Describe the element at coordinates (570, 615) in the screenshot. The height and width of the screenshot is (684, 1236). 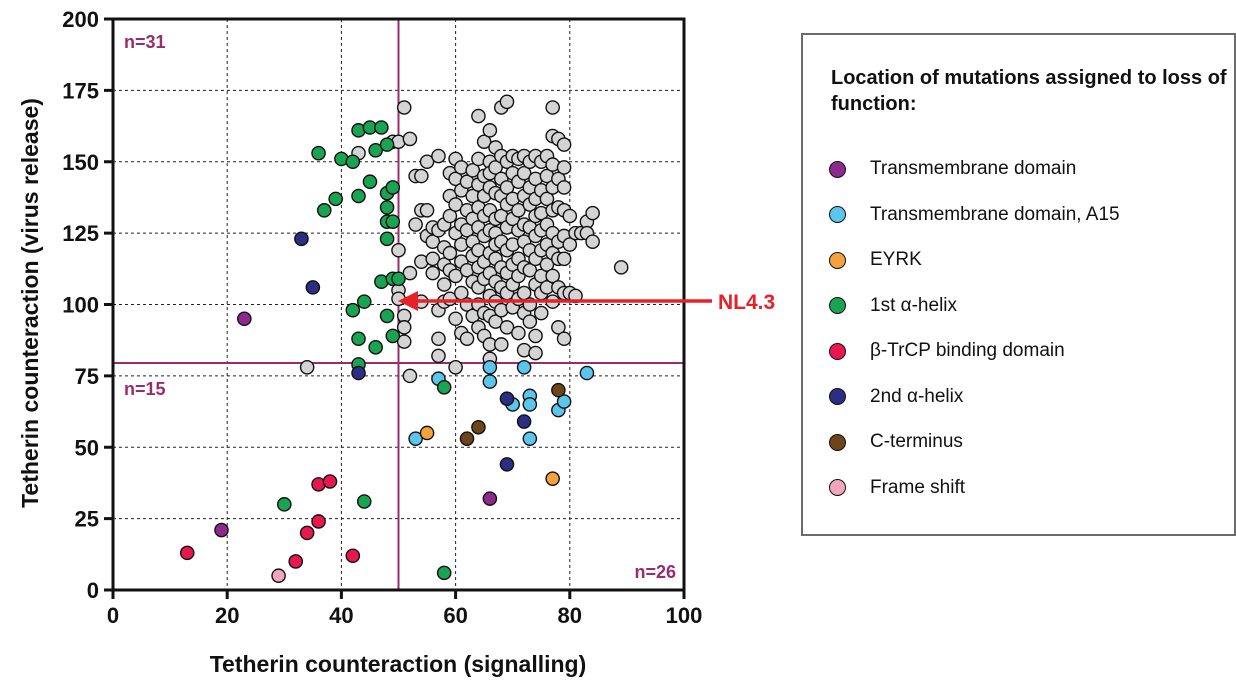
I see `x-tick-label: 80` at that location.